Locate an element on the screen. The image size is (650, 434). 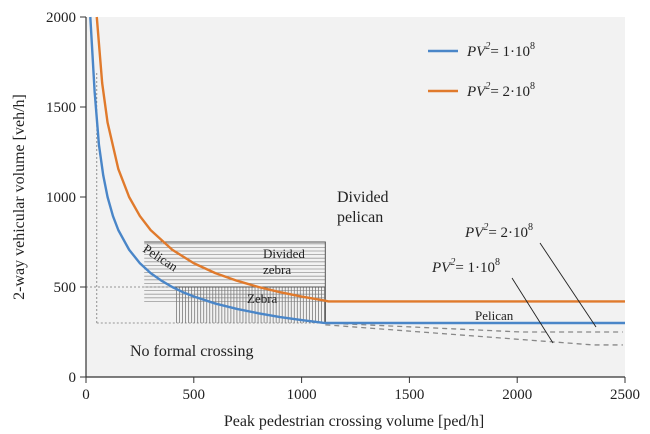
x-tick-label: 1000 is located at coordinates (302, 395).